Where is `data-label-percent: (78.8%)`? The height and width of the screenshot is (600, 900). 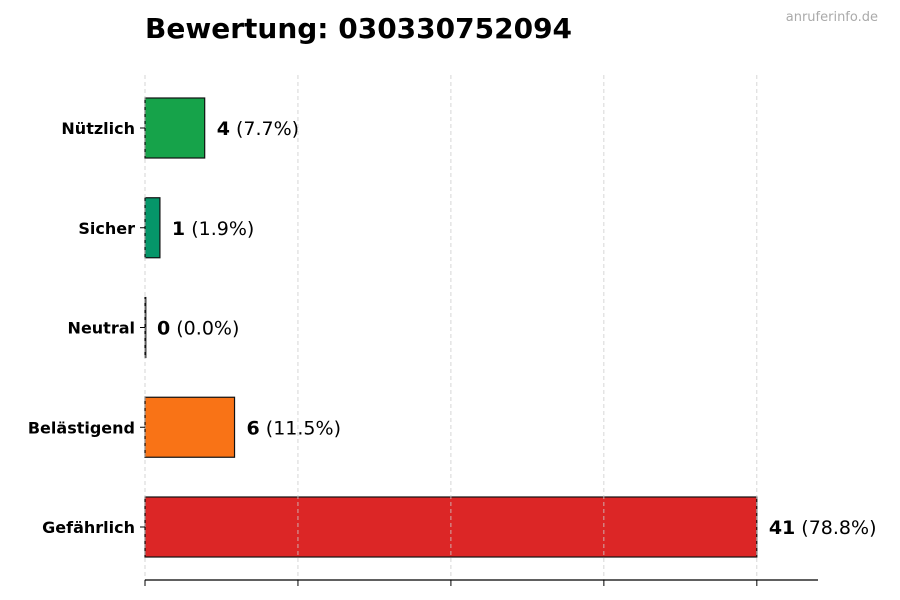
data-label-percent: (78.8%) is located at coordinates (835, 528).